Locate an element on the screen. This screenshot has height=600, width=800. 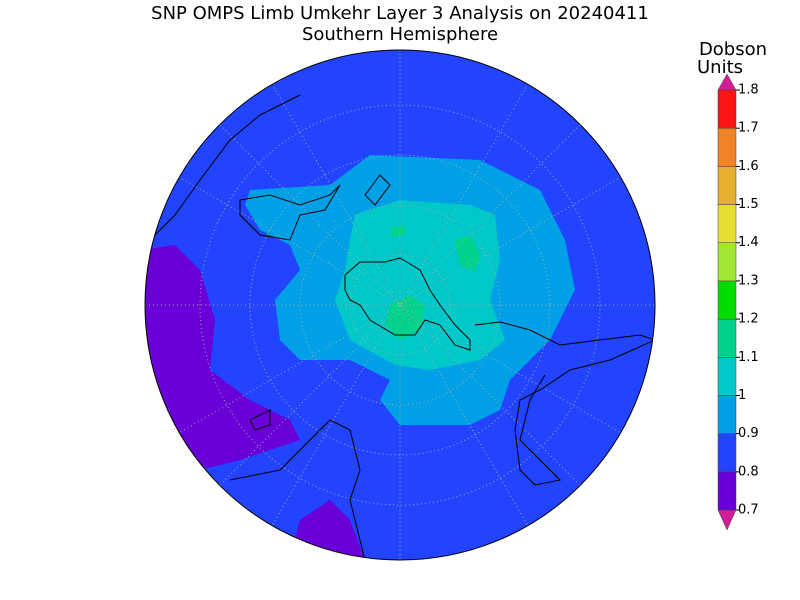
colorbar-tick-label: 1.1 is located at coordinates (748, 357).